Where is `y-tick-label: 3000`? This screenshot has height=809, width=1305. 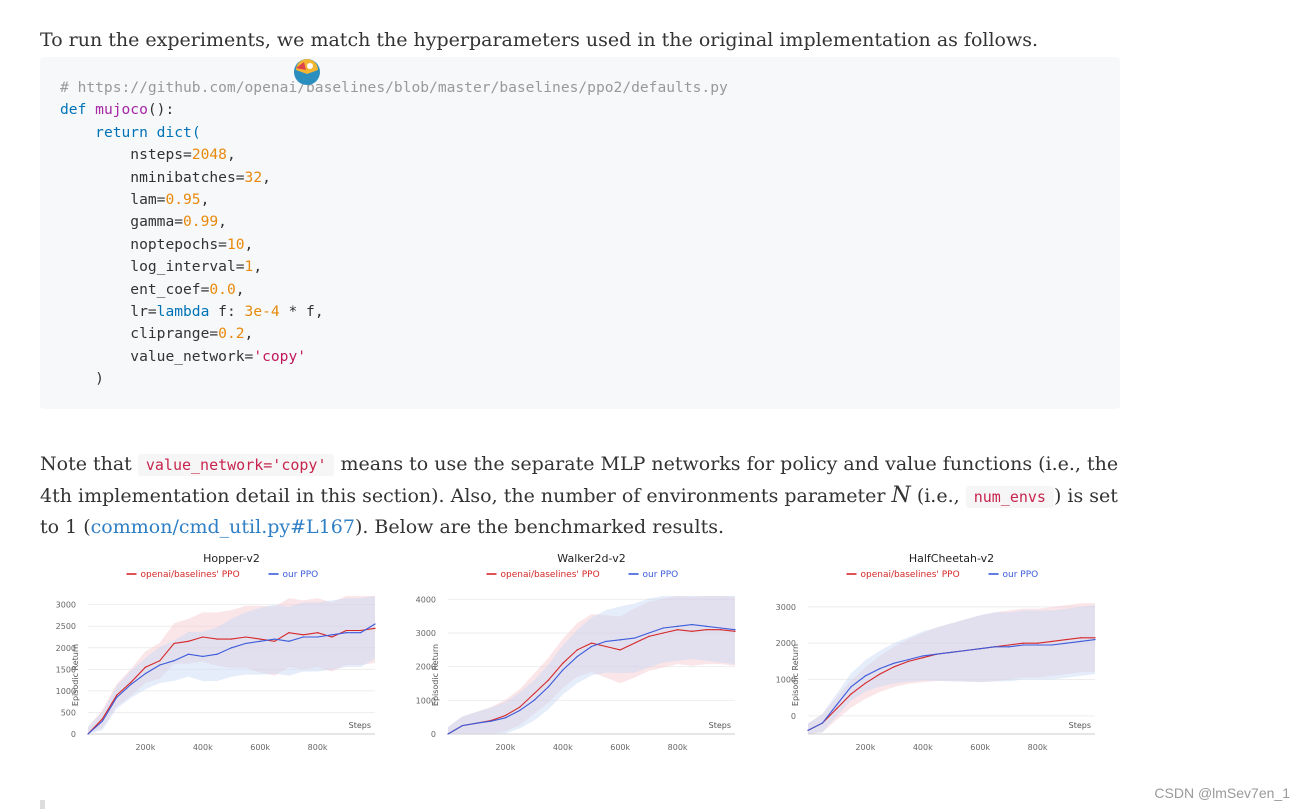
y-tick-label: 3000 is located at coordinates (66, 605).